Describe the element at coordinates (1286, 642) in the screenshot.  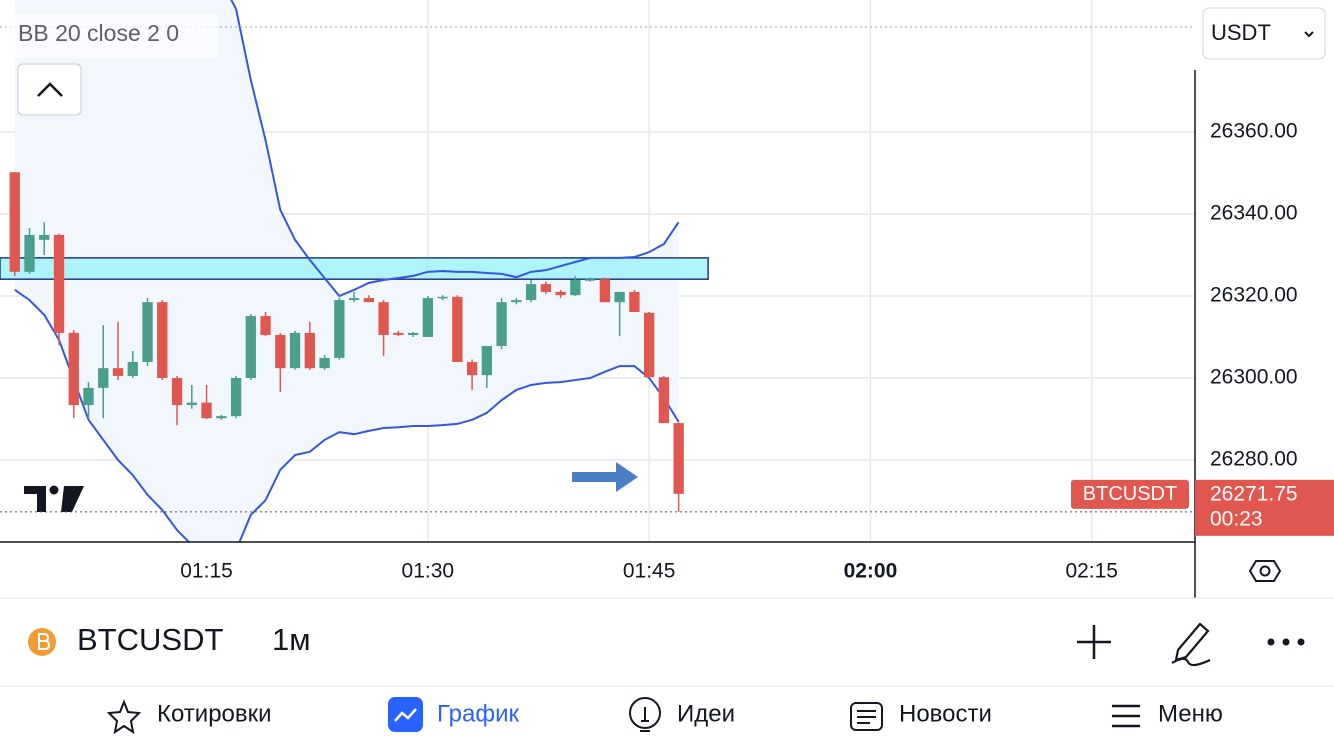
I see `more-button` at that location.